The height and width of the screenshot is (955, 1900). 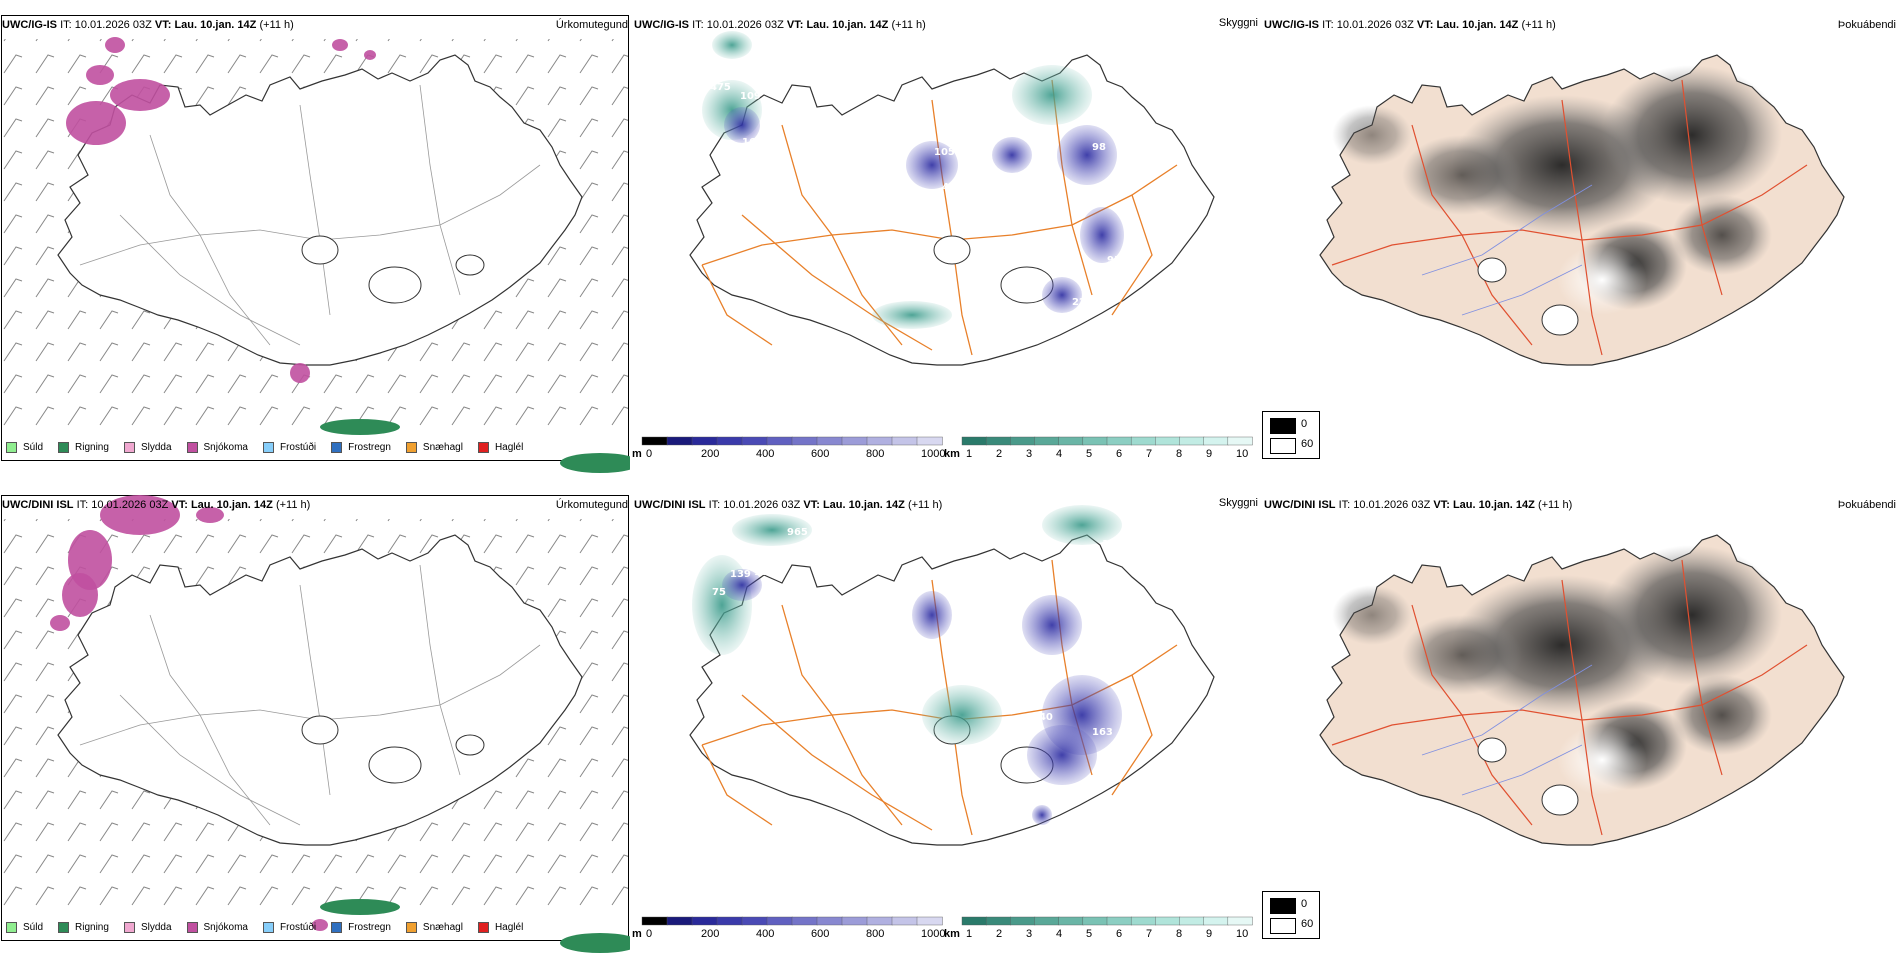 I want to click on visibility-value-label: 475, so click(x=720, y=87).